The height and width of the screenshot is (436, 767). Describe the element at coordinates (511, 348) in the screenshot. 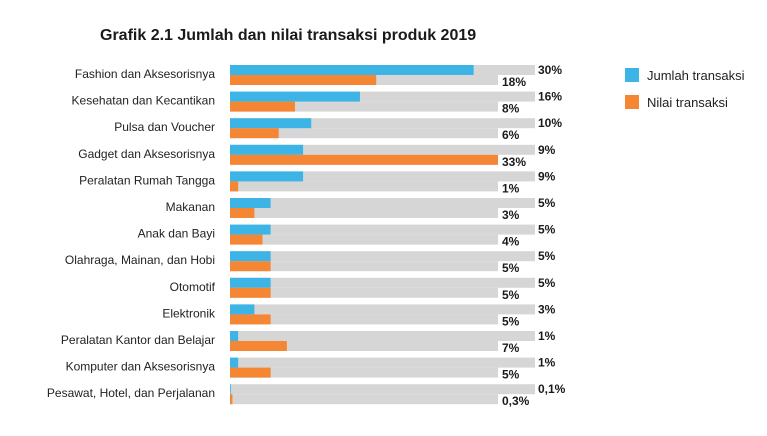

I see `value-label-nilai: 7%` at that location.